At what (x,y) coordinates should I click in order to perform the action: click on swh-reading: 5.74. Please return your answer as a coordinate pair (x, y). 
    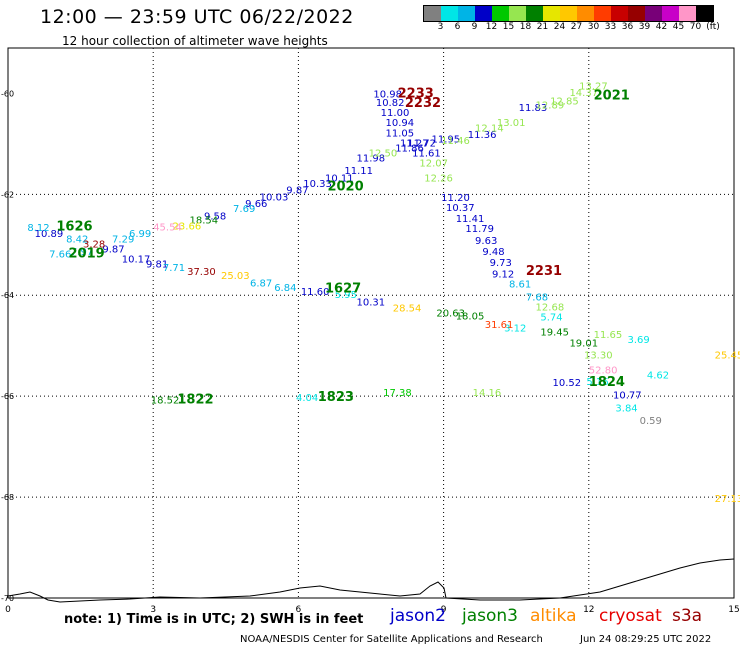
    Looking at the image, I should click on (551, 317).